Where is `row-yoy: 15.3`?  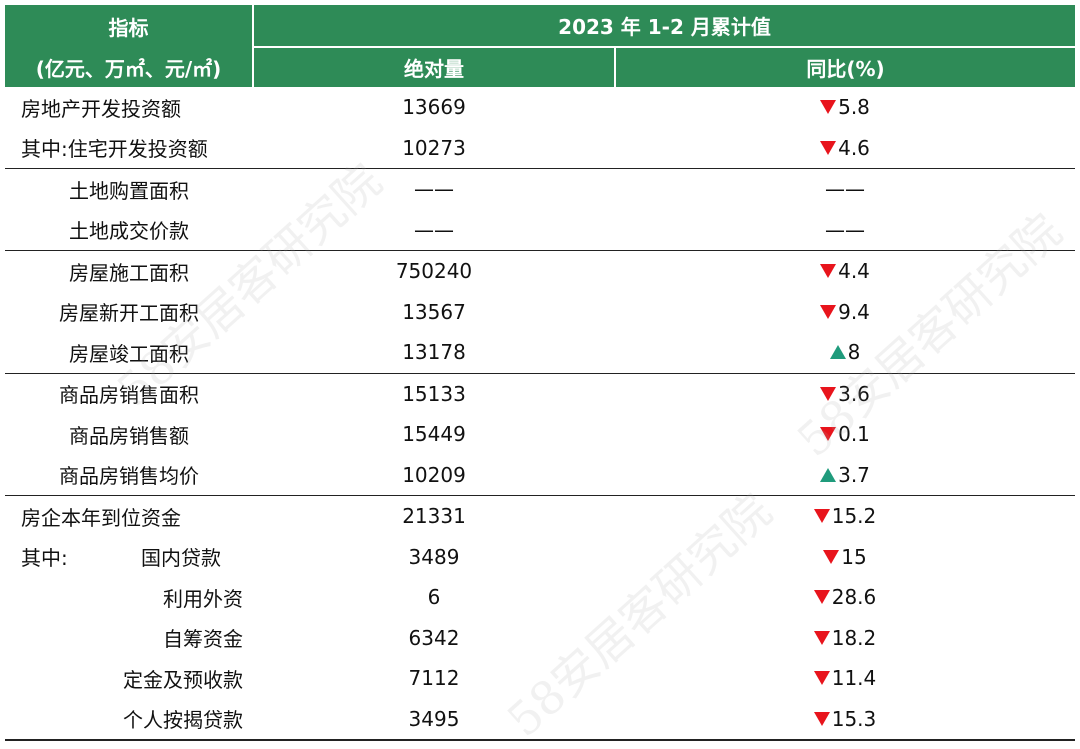
row-yoy: 15.3 is located at coordinates (845, 719).